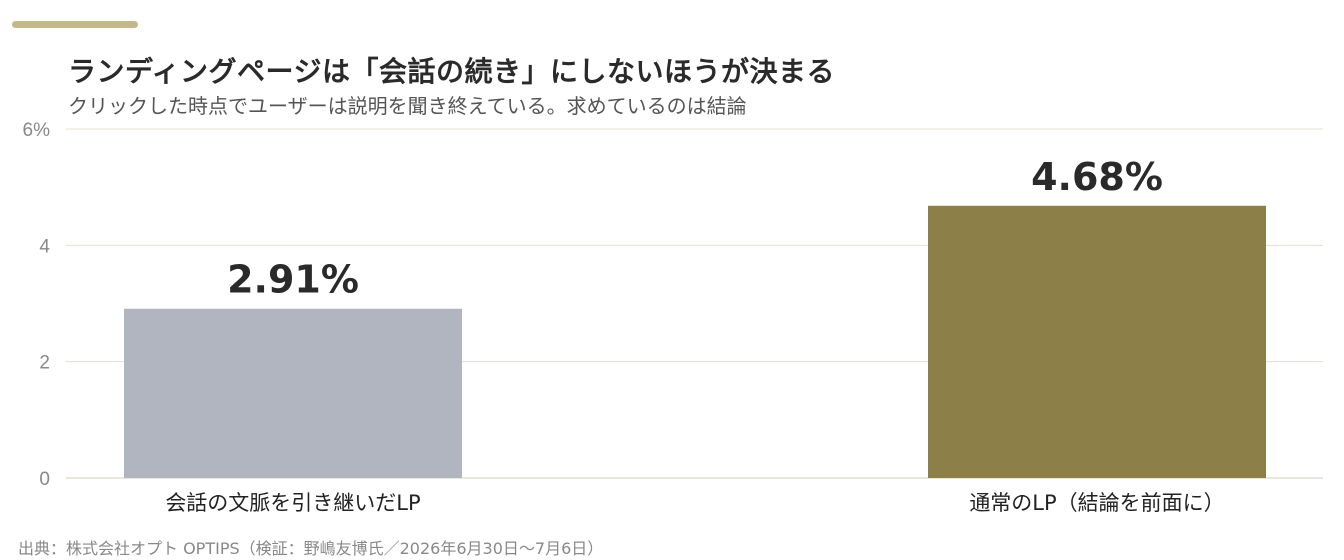 This screenshot has height=560, width=1344. I want to click on chart-title: ランディングページは「会話の続き」にしないほうが決まる, so click(451, 71).